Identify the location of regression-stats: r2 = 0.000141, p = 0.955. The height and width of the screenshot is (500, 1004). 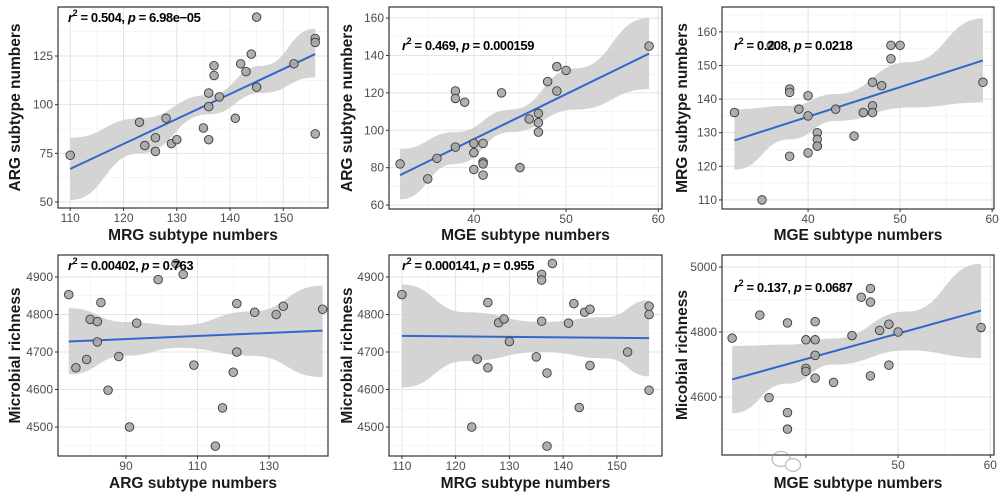
(468, 264).